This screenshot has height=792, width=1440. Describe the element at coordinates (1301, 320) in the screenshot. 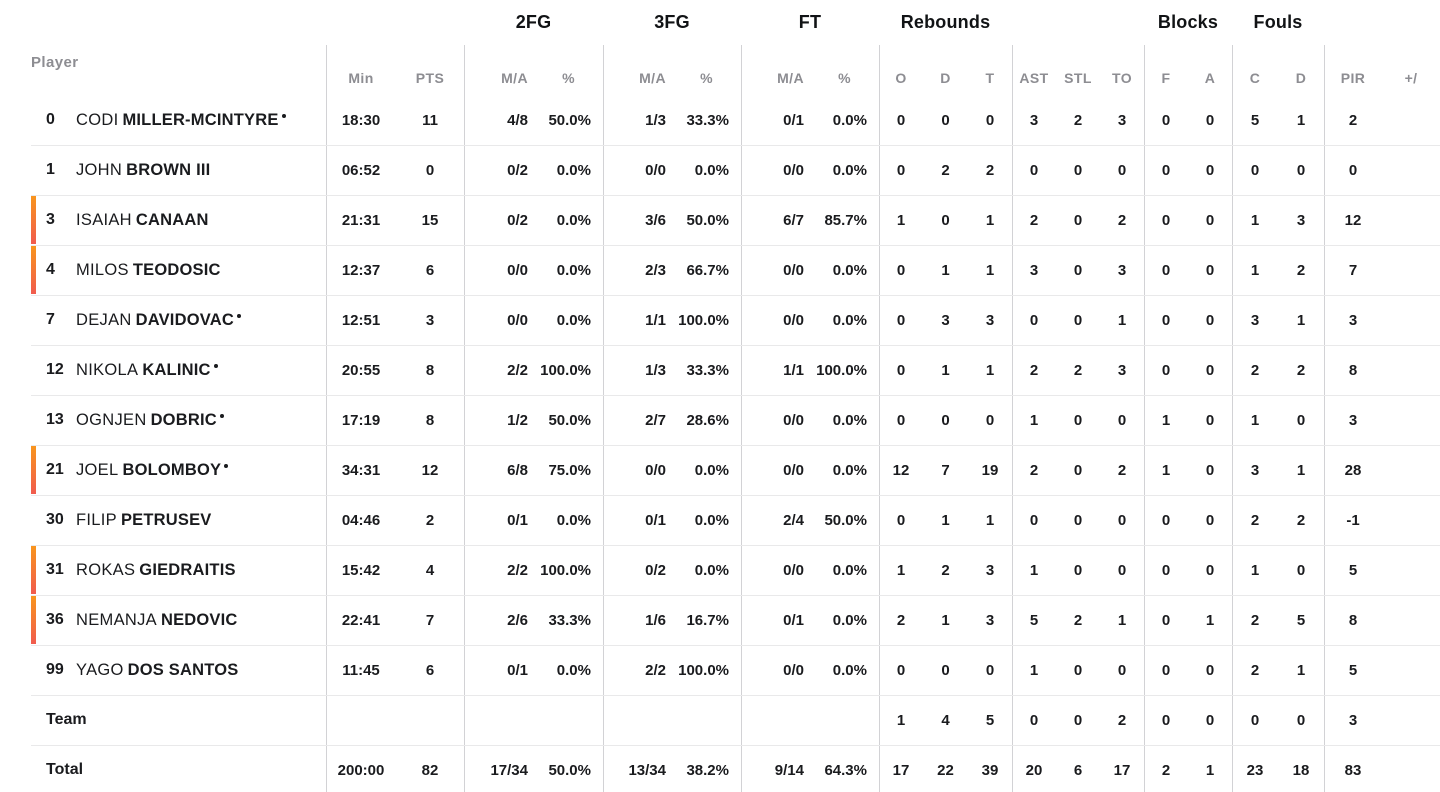

I see `stat-foul-d: 1` at that location.